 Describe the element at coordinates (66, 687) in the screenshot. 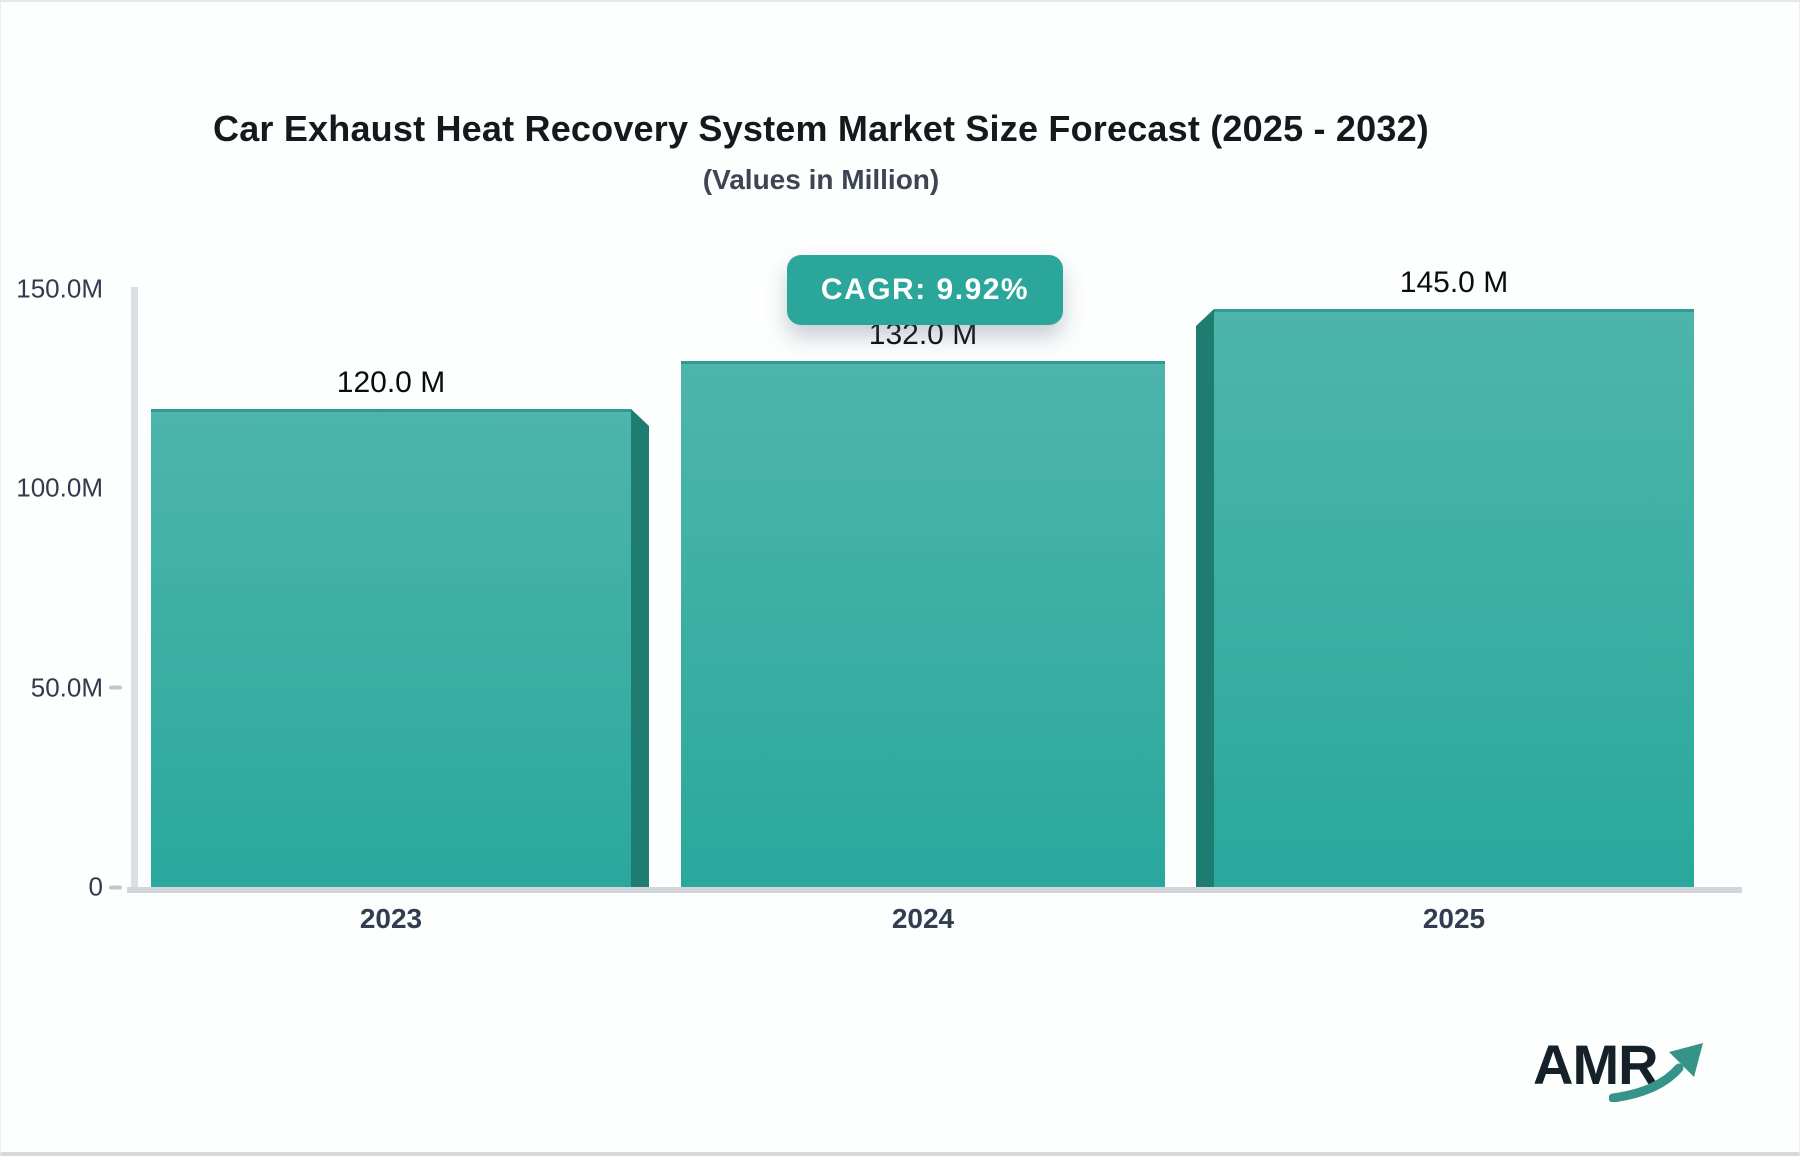

I see `y-tick-label: 50.0M` at that location.